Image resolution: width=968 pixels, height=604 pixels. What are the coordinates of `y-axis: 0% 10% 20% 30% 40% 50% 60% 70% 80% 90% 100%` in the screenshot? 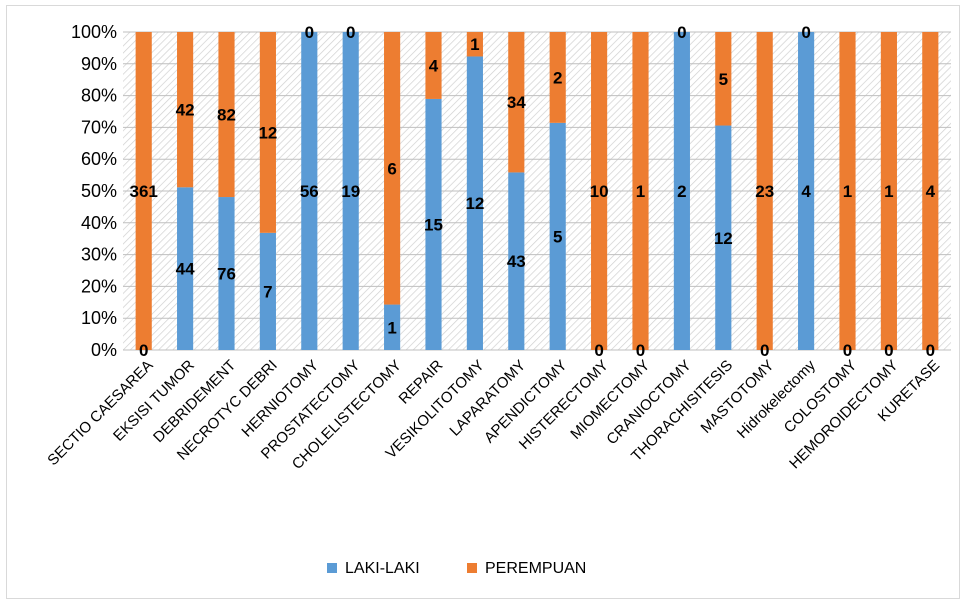 It's located at (94, 191).